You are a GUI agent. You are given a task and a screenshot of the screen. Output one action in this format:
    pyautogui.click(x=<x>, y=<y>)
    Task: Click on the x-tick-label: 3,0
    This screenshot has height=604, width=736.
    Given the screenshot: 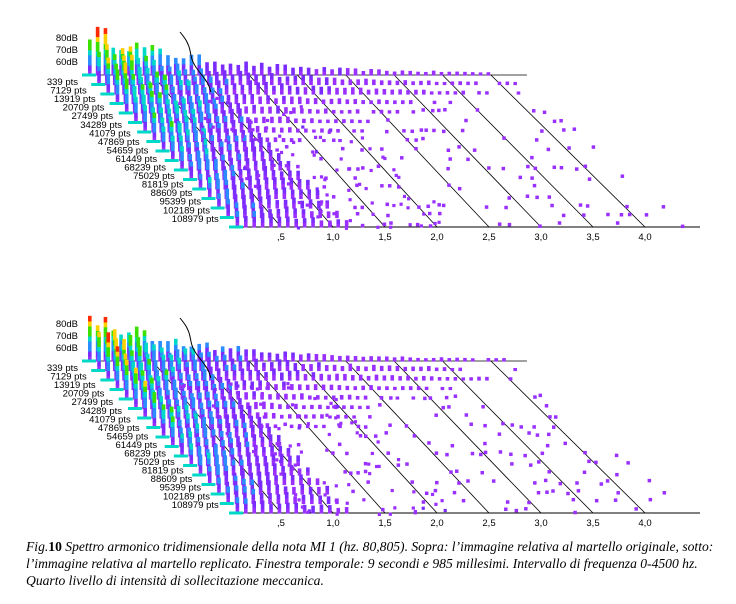 What is the action you would take?
    pyautogui.click(x=540, y=237)
    